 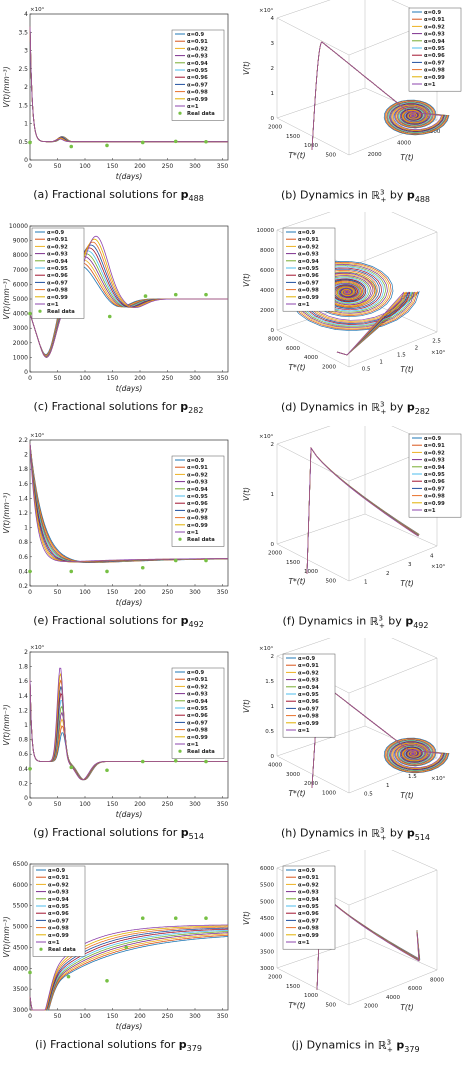 What do you see at coordinates (362, 510) in the screenshot?
I see `trajectory-line` at bounding box center [362, 510].